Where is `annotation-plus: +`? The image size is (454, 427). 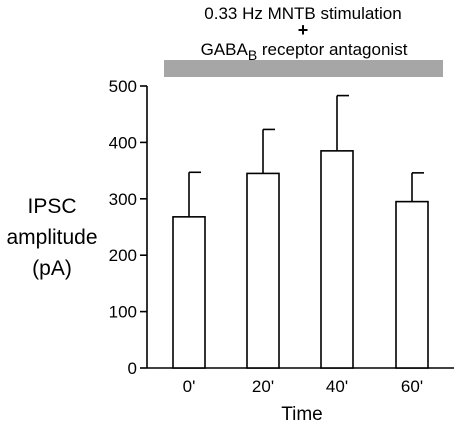
annotation-plus: + is located at coordinates (303, 30).